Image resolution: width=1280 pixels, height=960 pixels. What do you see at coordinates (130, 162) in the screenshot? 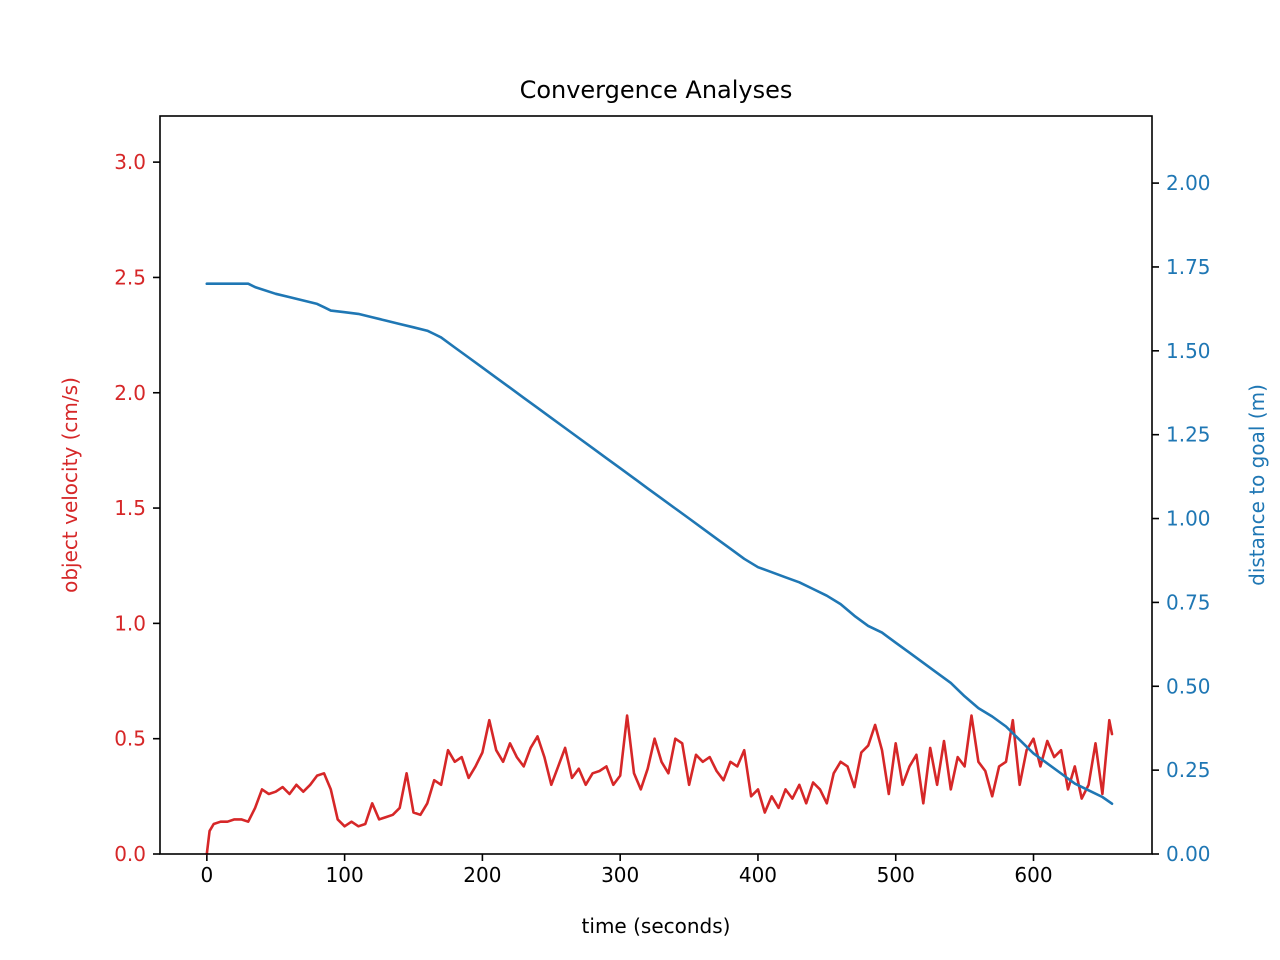
I see `y-left-tick-label: 3.0` at bounding box center [130, 162].